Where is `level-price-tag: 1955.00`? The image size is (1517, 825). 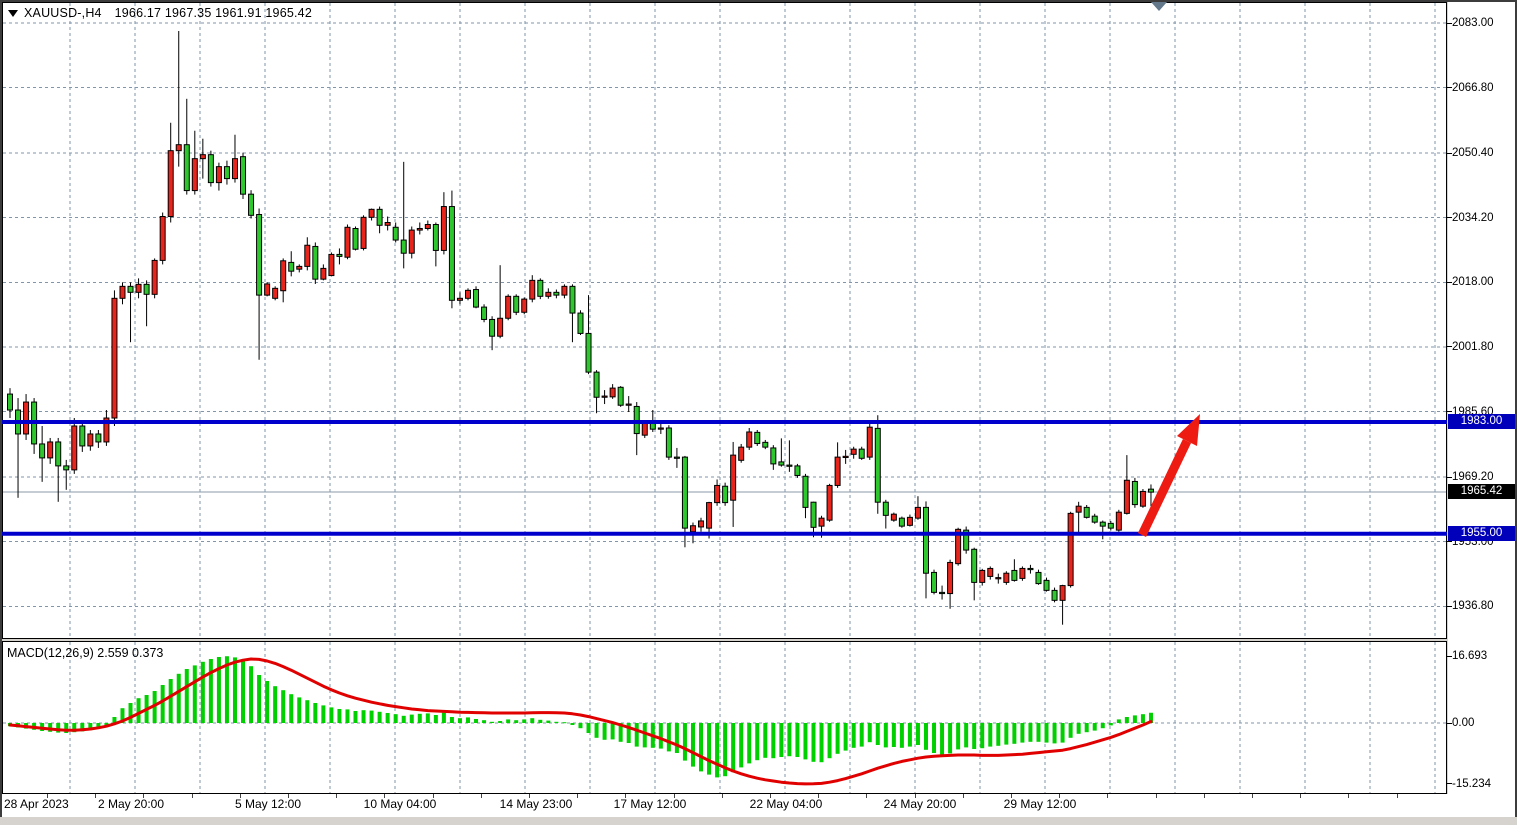 level-price-tag: 1955.00 is located at coordinates (1481, 533).